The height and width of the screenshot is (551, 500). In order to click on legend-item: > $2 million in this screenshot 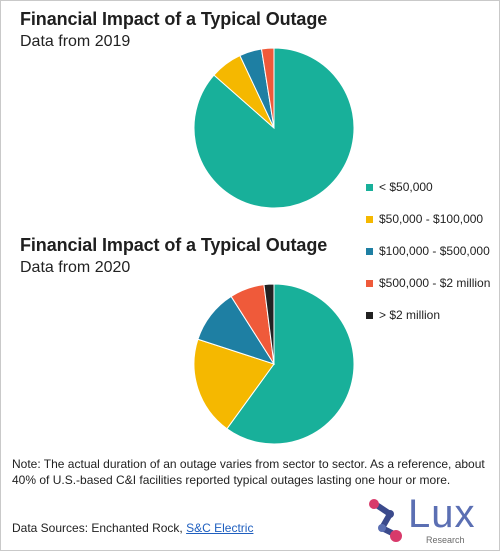, I will do `click(403, 315)`.